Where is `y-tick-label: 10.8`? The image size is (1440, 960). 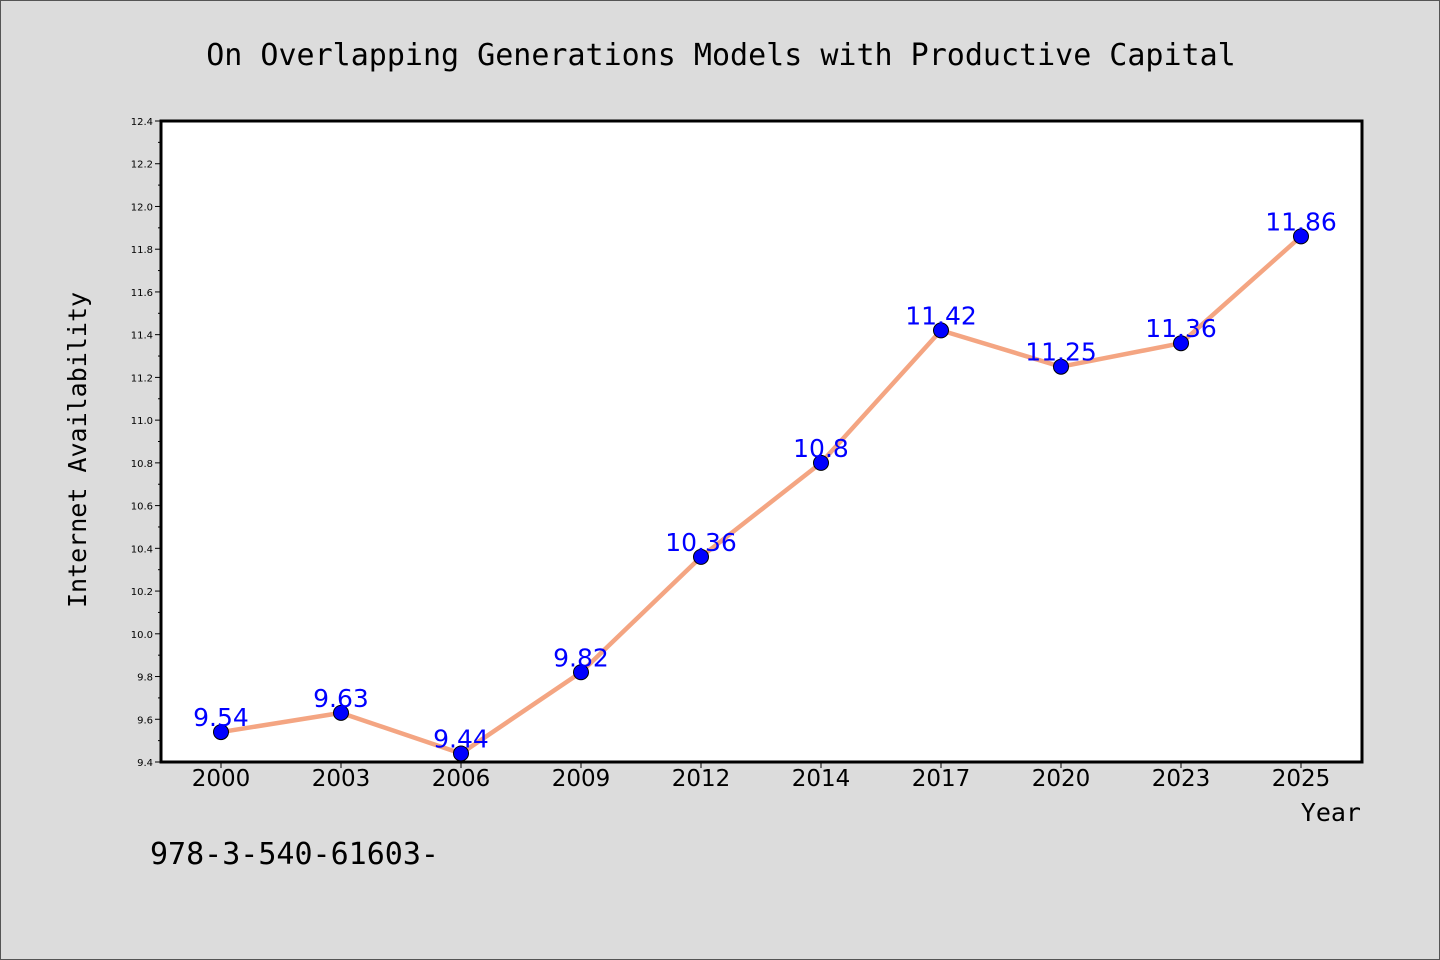
y-tick-label: 10.8 is located at coordinates (142, 464).